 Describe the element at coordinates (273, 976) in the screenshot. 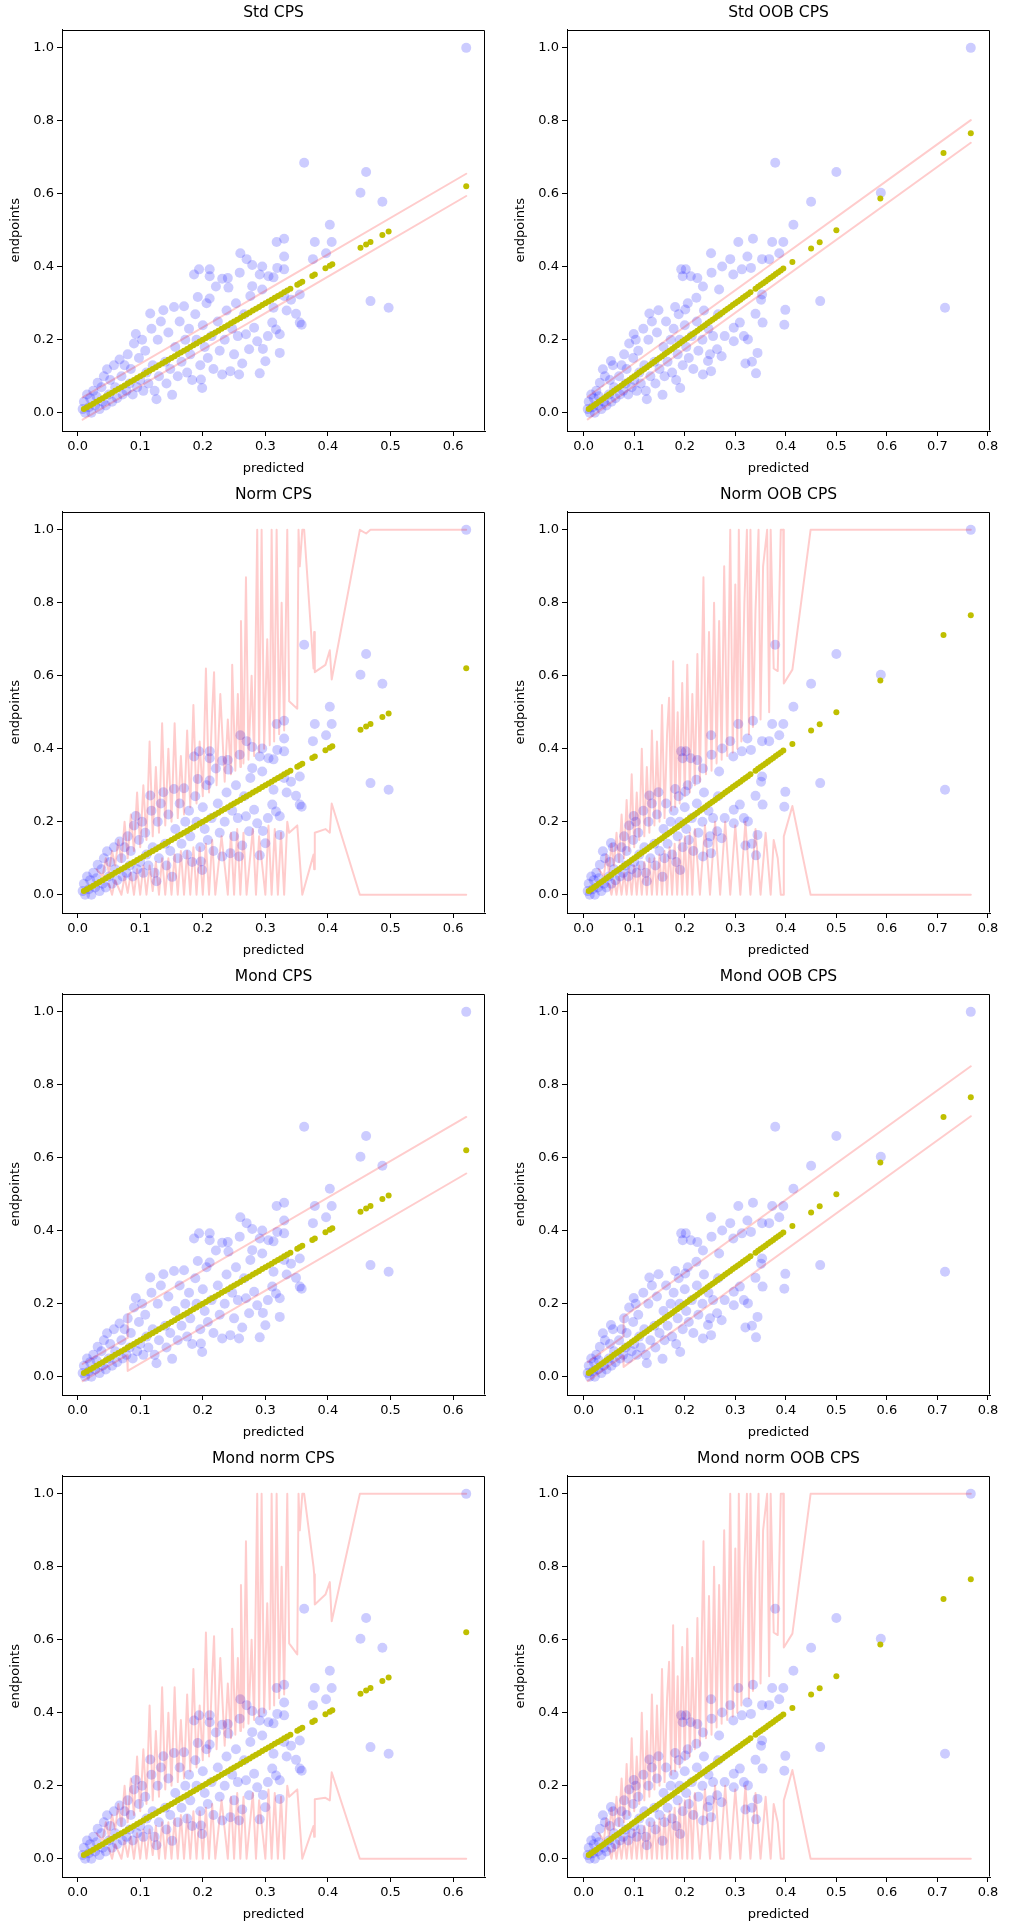

I see `chart-title: Mond CPS` at that location.